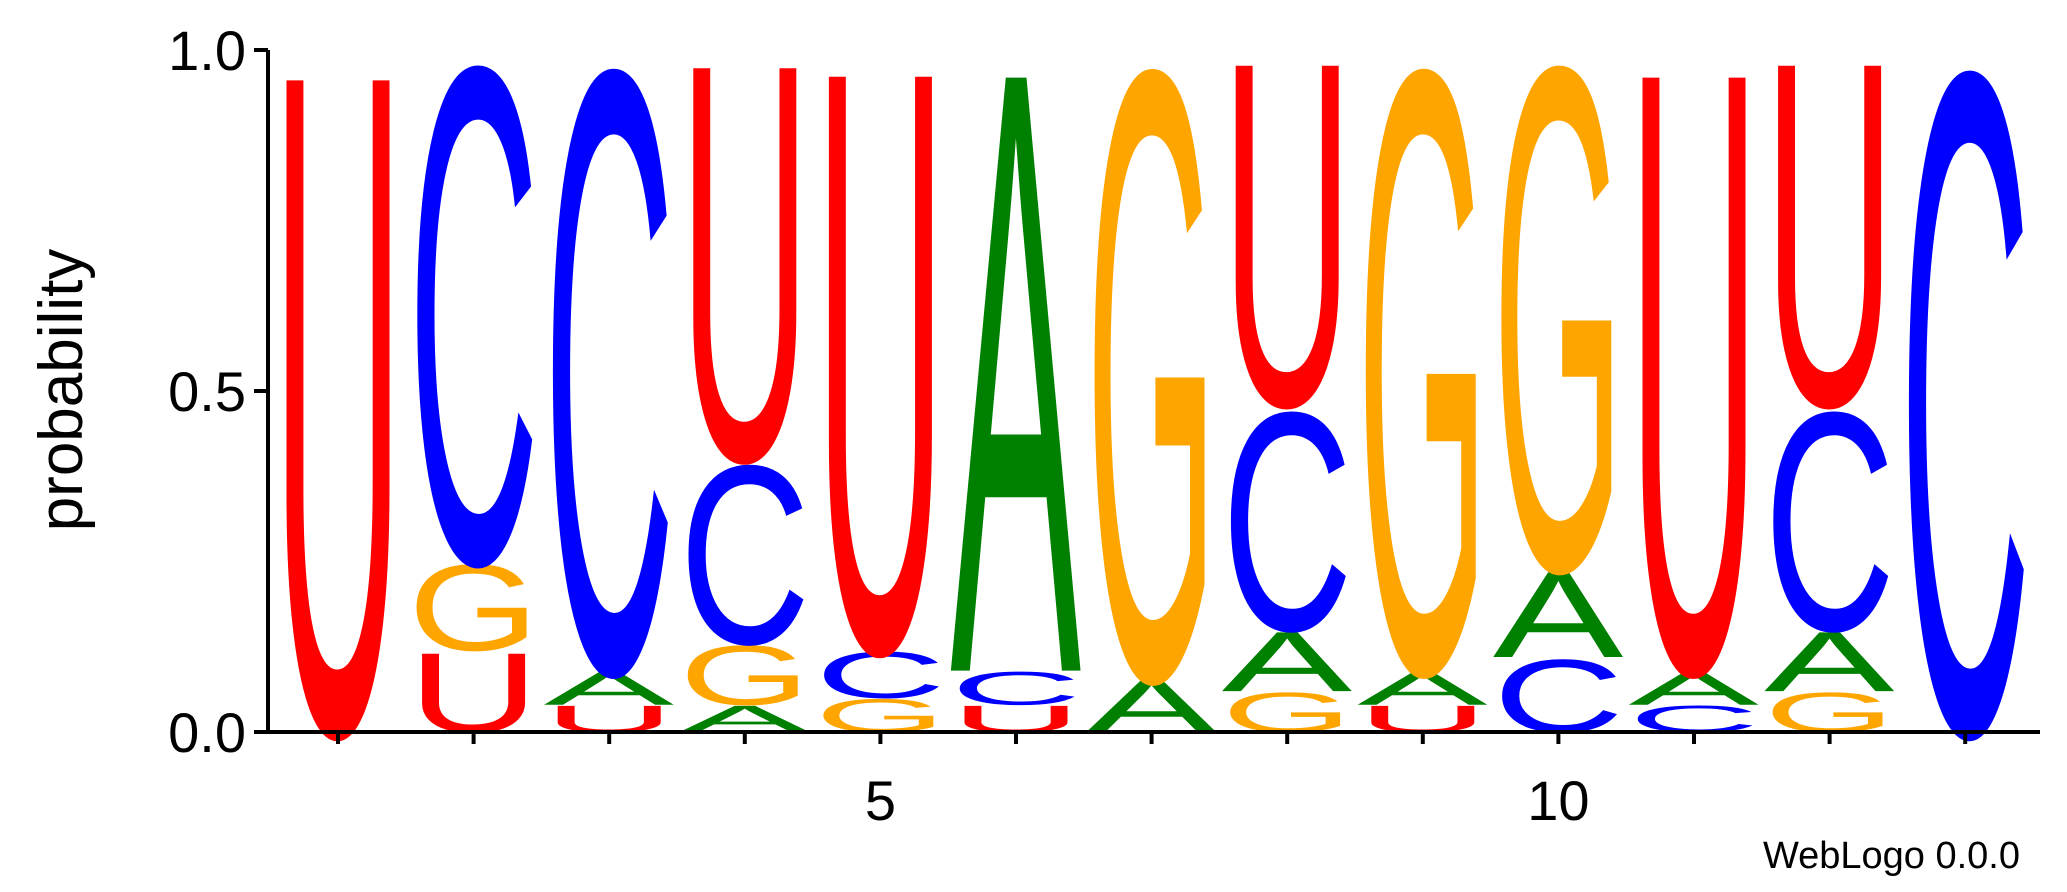 The height and width of the screenshot is (892, 2067). Describe the element at coordinates (207, 50) in the screenshot. I see `y-tick-label: 1.0` at that location.